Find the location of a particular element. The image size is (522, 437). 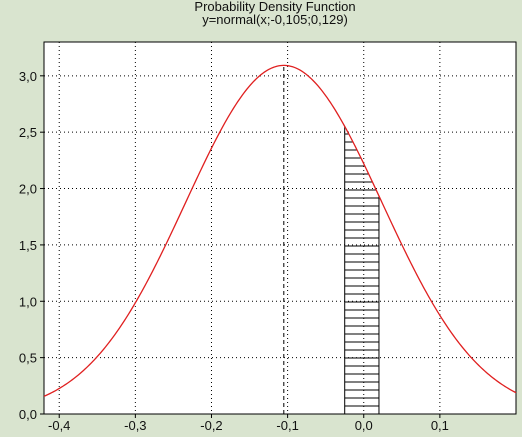

x-tick-label: -0,1 is located at coordinates (287, 425).